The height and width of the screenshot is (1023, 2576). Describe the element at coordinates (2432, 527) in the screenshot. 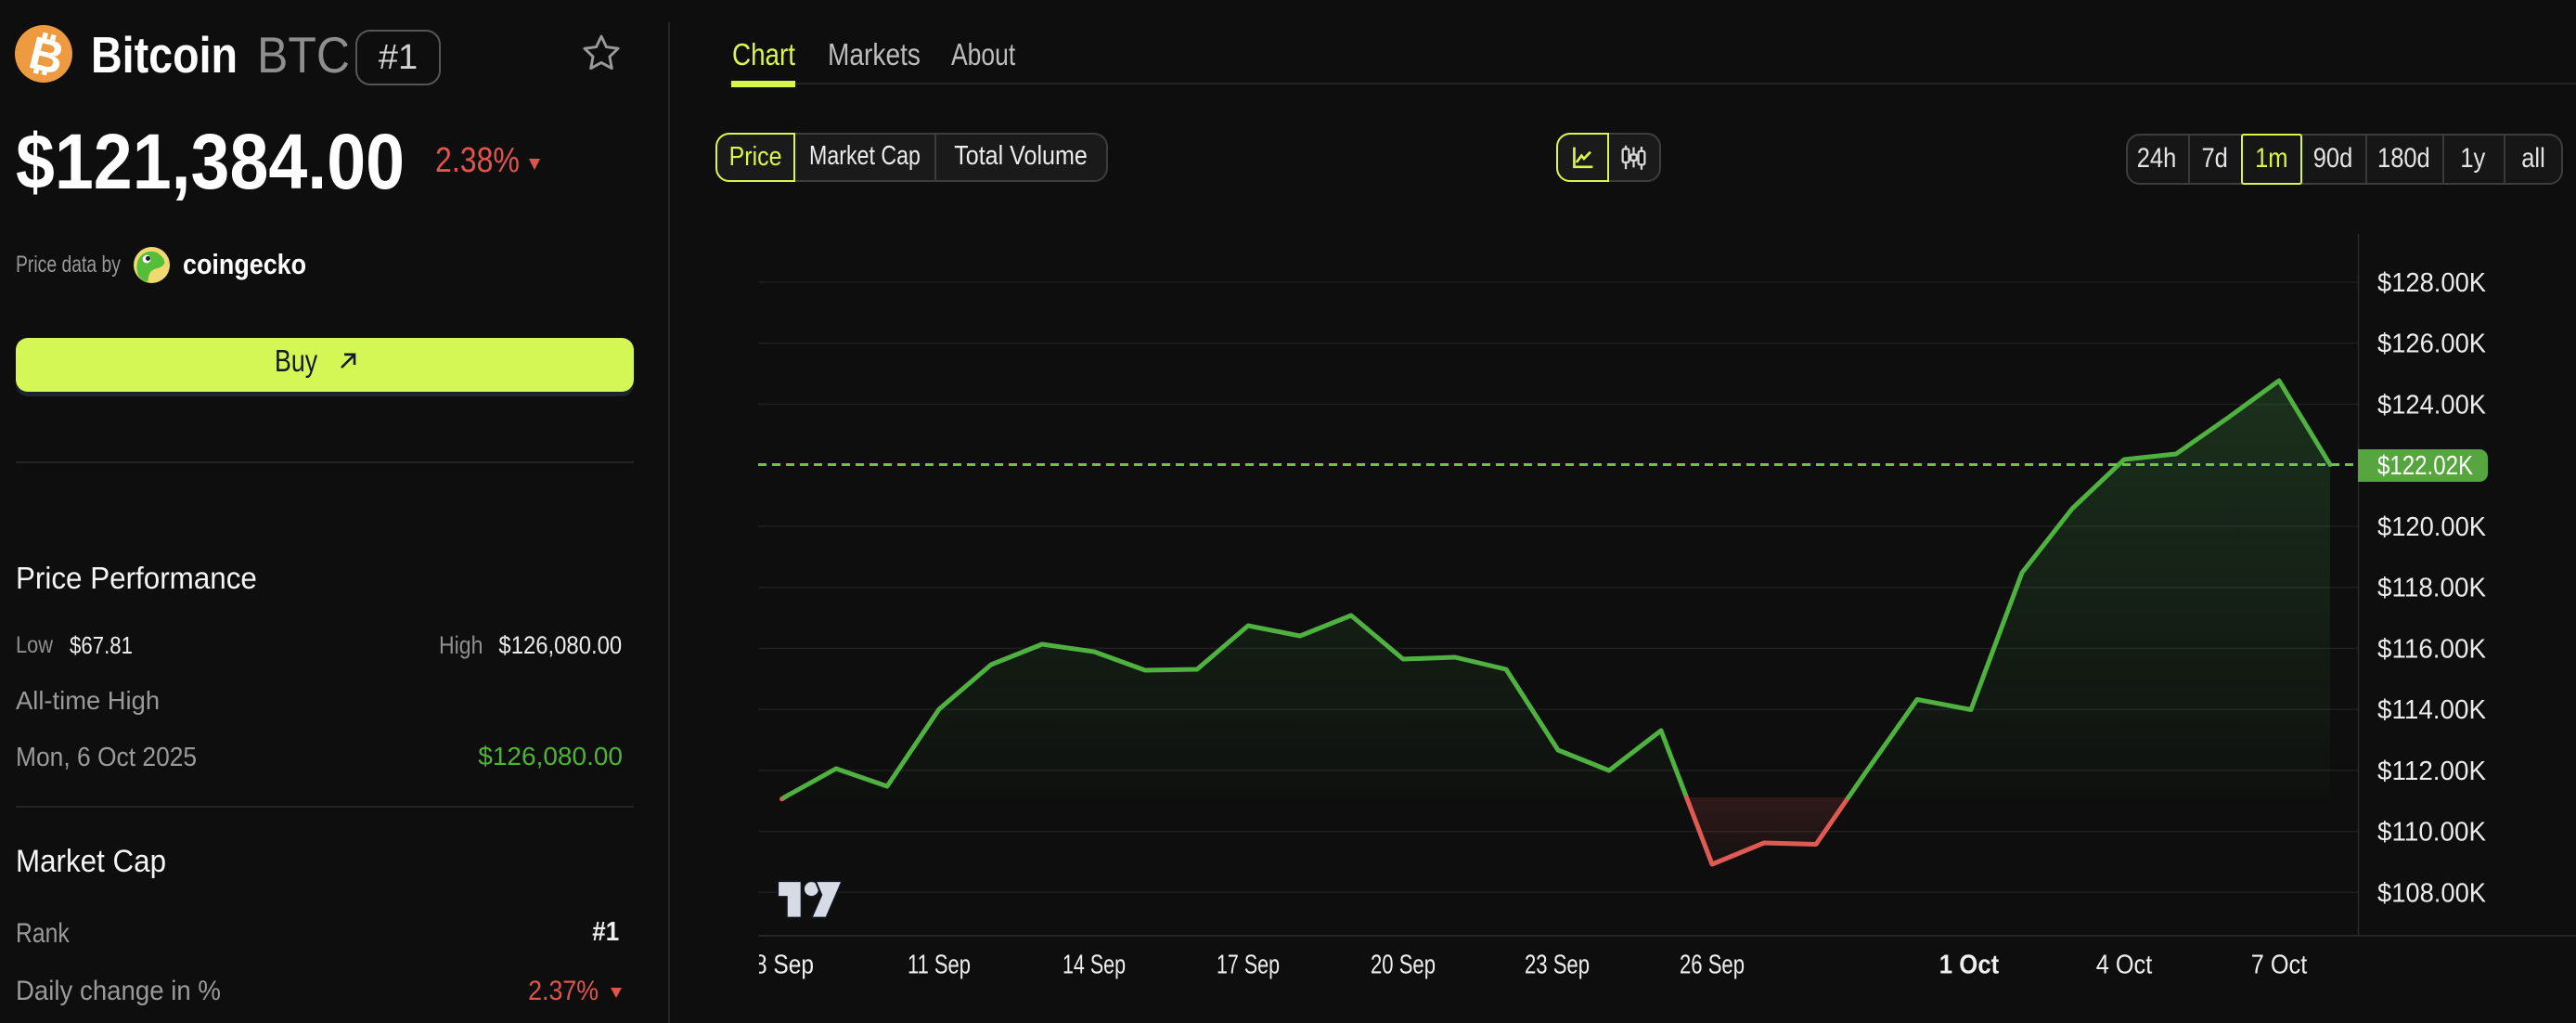

I see `svg-text: $120.00K` at that location.